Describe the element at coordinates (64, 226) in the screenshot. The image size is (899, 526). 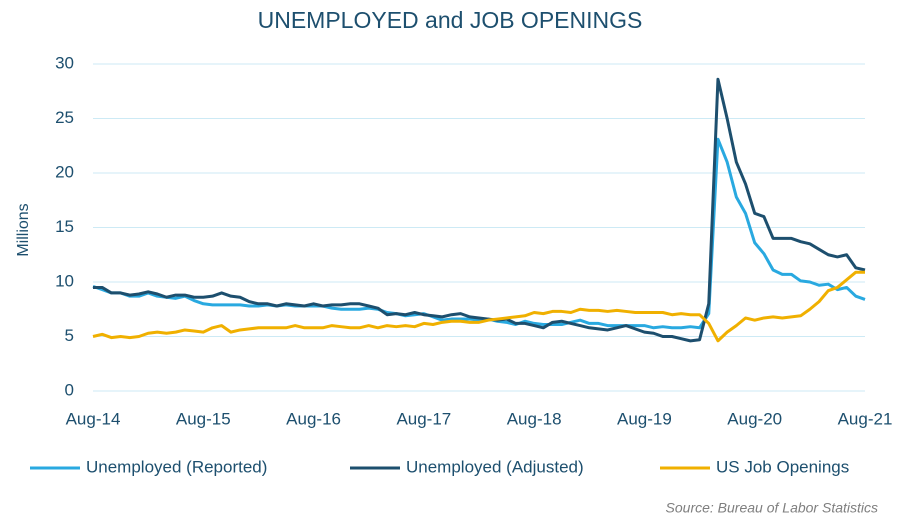
I see `y-tick-label: 15` at that location.